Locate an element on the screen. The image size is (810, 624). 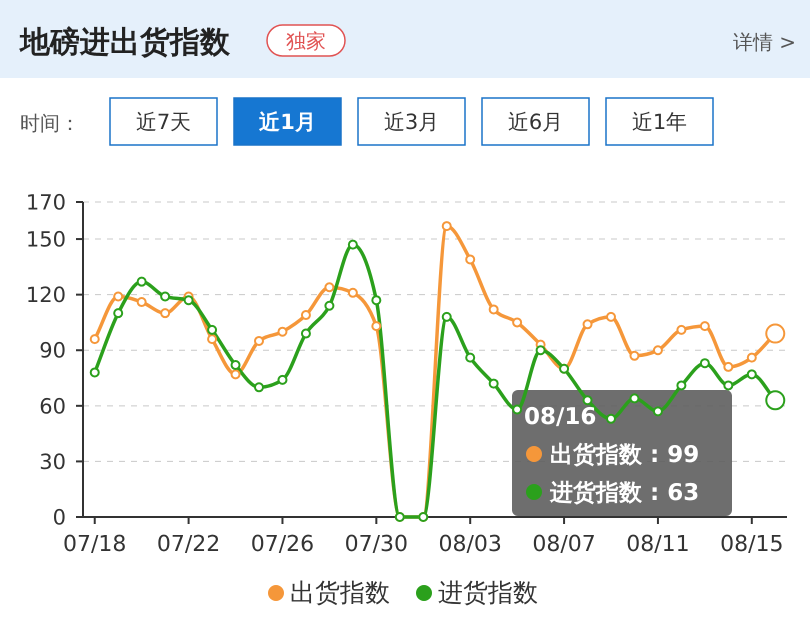
y-tick-label: 90 is located at coordinates (52, 350).